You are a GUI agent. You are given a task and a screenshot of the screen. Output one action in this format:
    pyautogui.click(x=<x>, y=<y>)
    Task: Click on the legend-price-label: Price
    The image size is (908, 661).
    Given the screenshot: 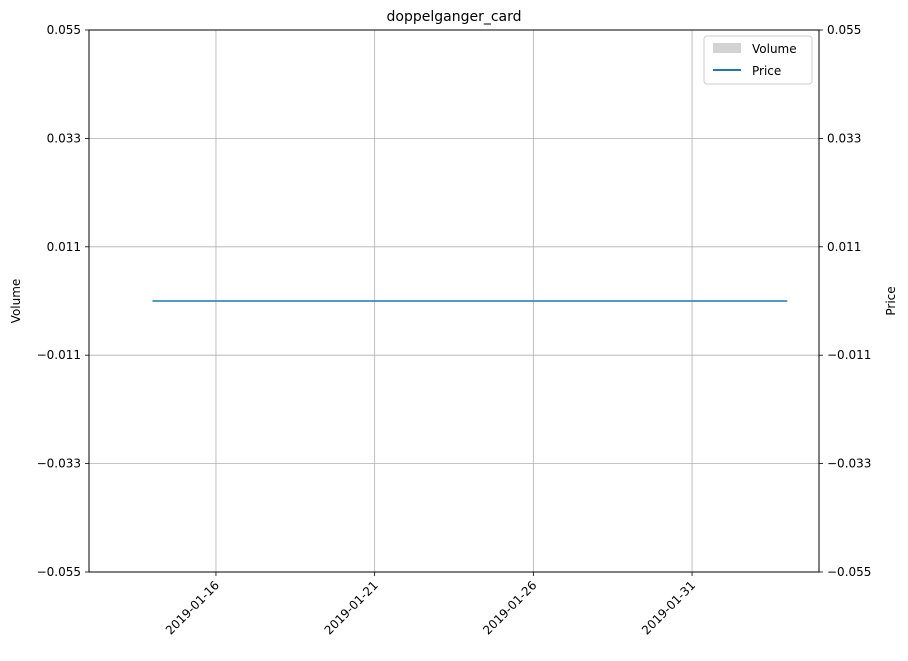 What is the action you would take?
    pyautogui.click(x=766, y=71)
    